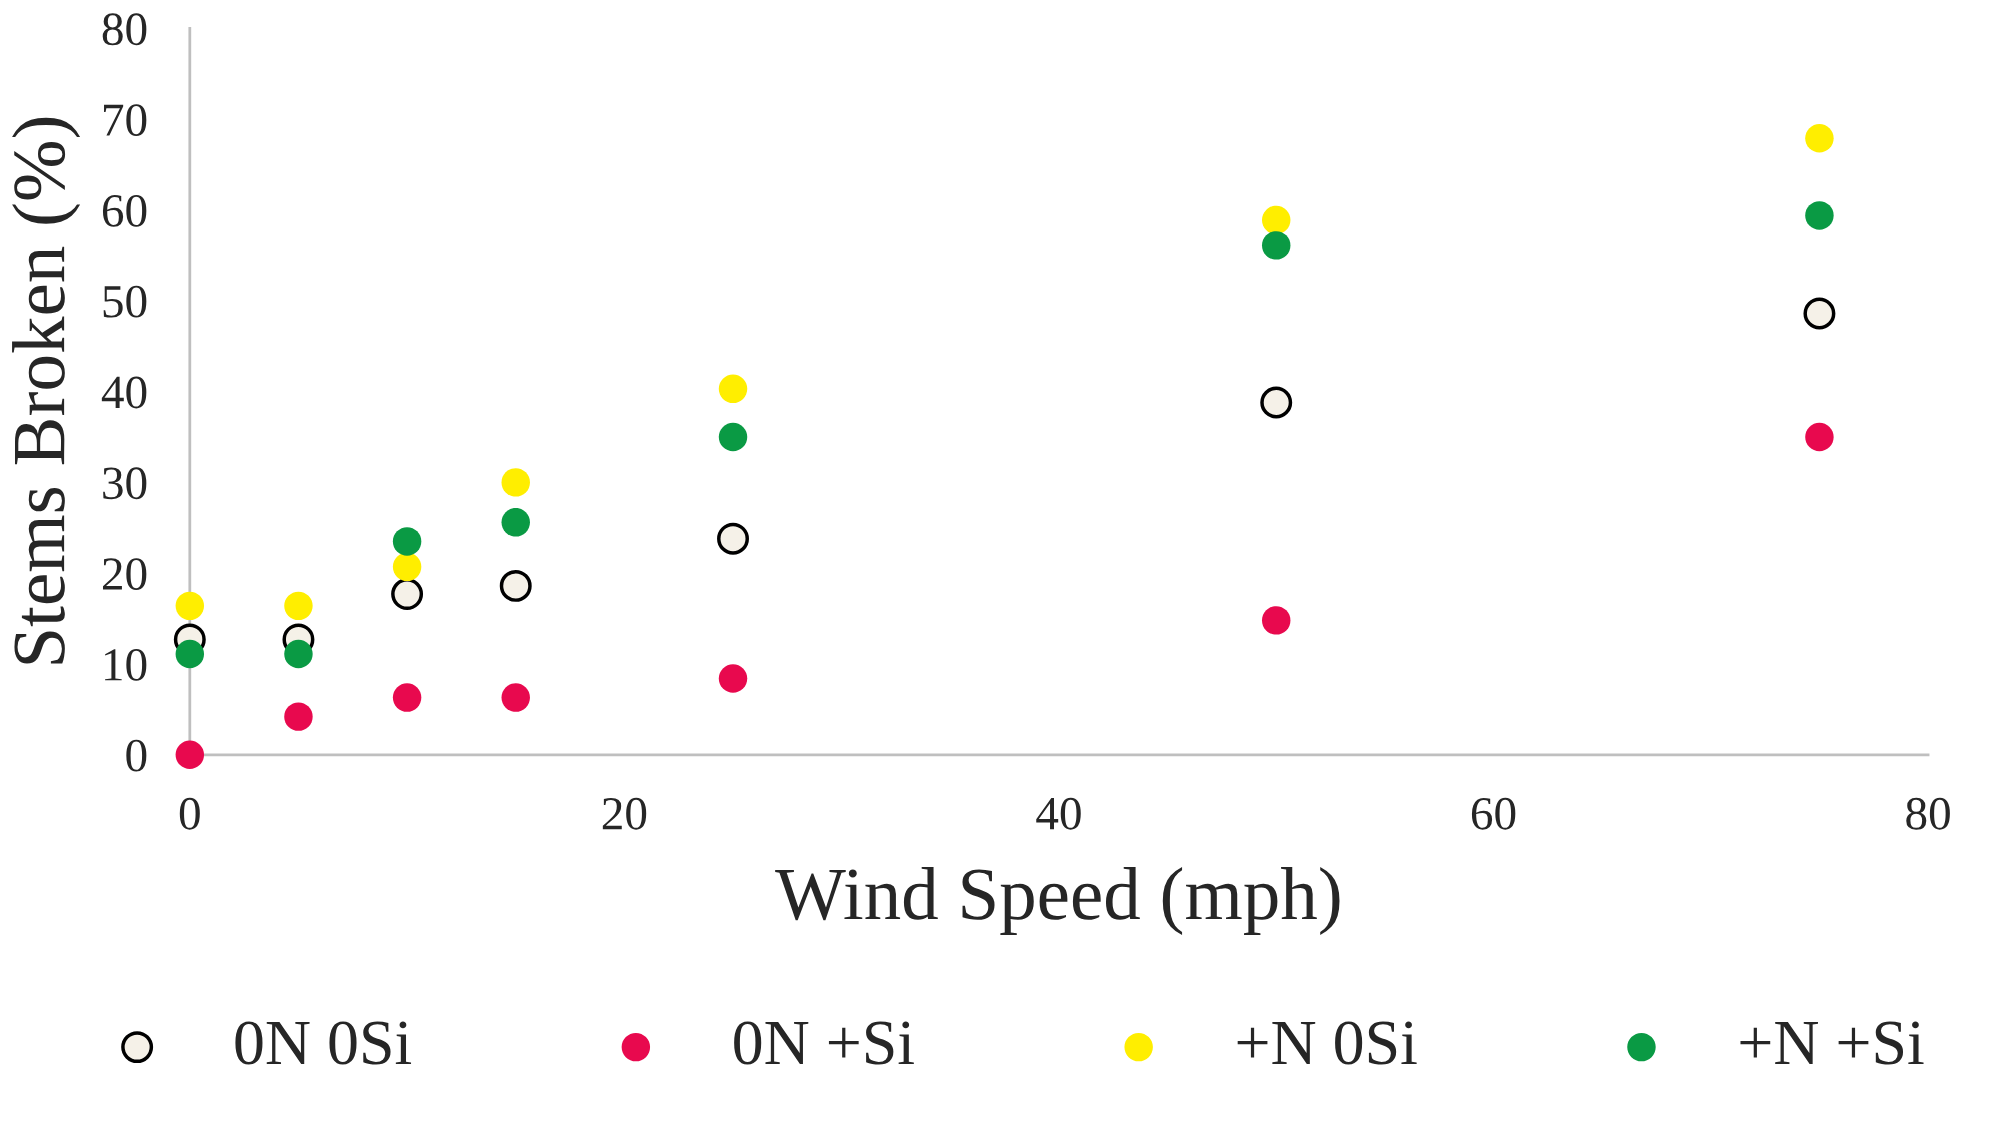 The height and width of the screenshot is (1135, 1998). Describe the element at coordinates (125, 483) in the screenshot. I see `y-tick-label: 30` at that location.